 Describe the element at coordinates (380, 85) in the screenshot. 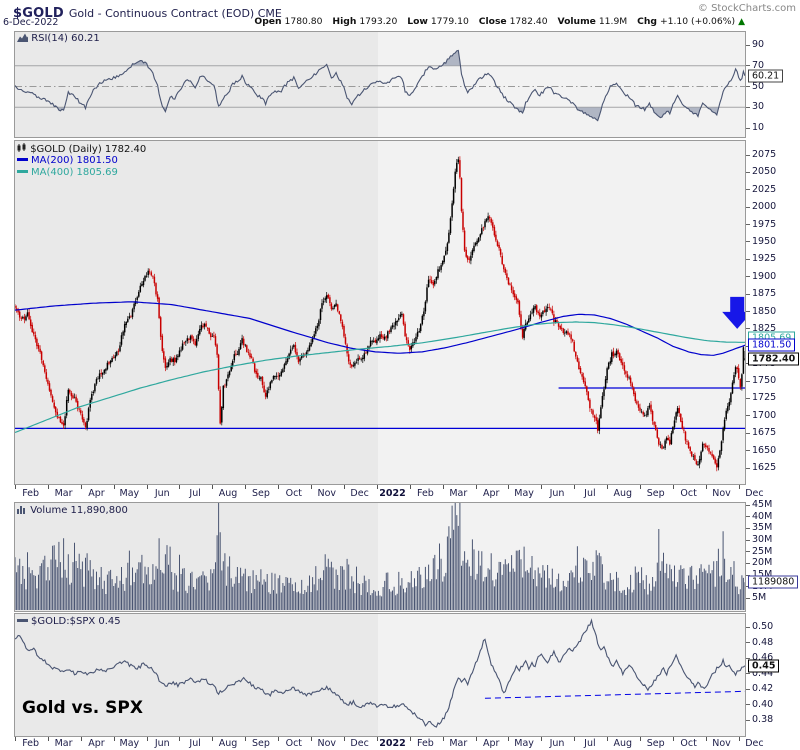

I see `rsi-chart` at that location.